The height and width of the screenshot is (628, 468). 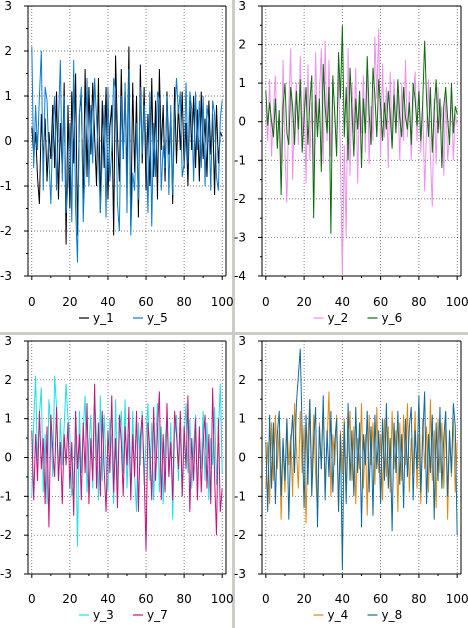 What do you see at coordinates (338, 615) in the screenshot?
I see `legend-label-y-4: y_4` at bounding box center [338, 615].